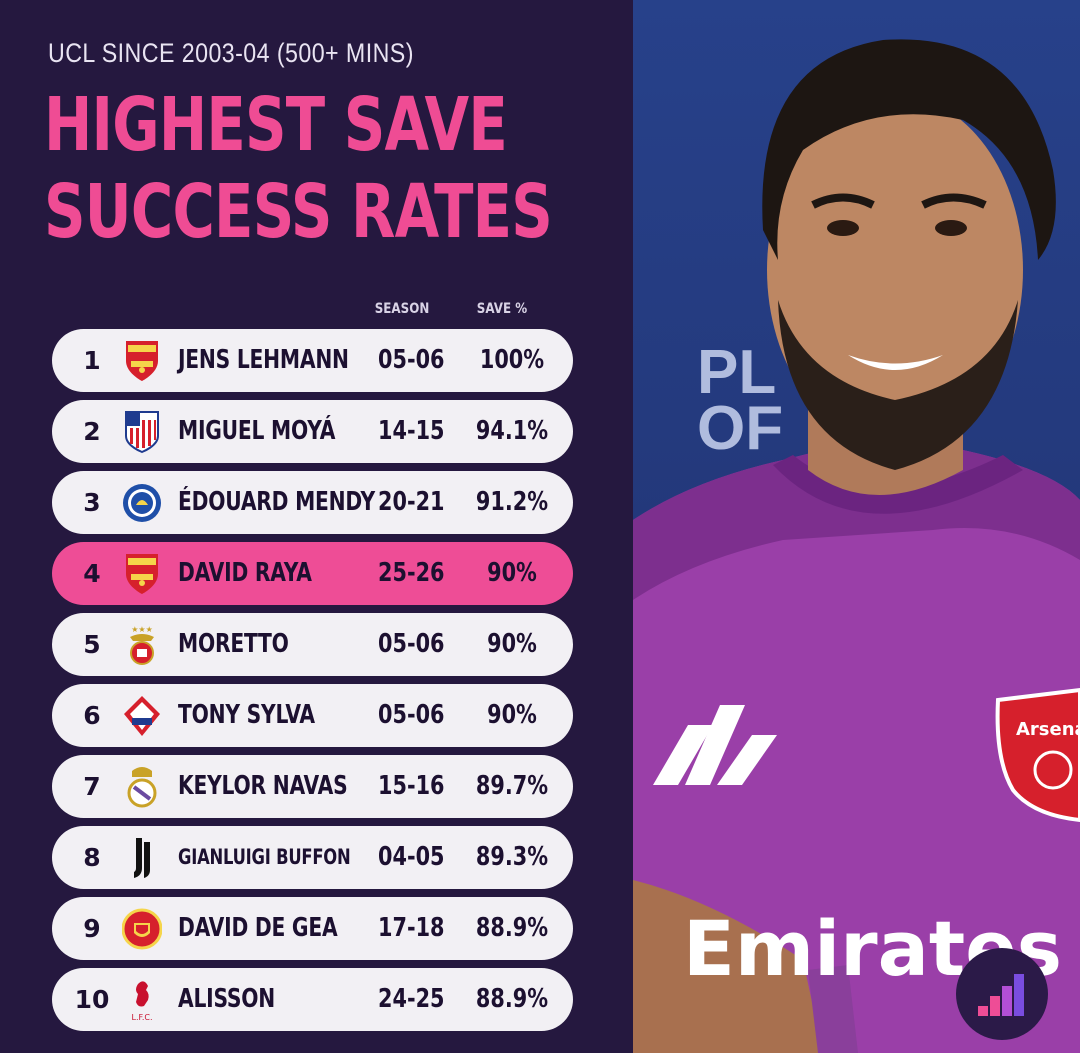 Image resolution: width=1080 pixels, height=1053 pixels. I want to click on man-utd-crest-icon, so click(142, 929).